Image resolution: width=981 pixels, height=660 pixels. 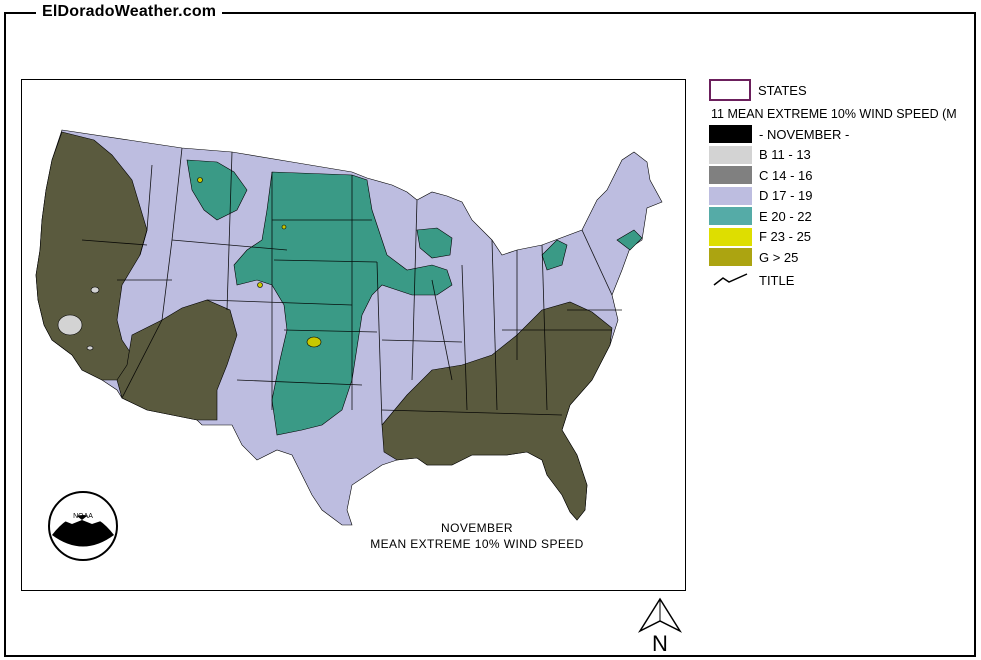 What do you see at coordinates (629, 240) in the screenshot?
I see `map-region-ne-coast-teal` at bounding box center [629, 240].